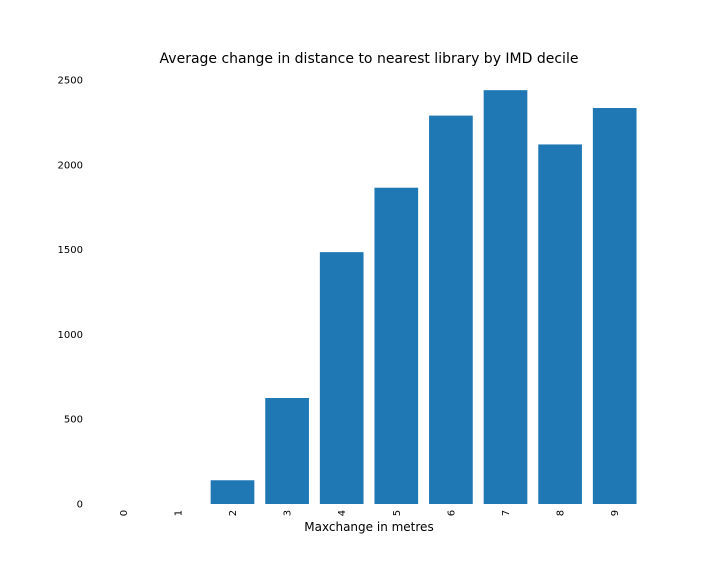 This screenshot has height=576, width=720. Describe the element at coordinates (368, 527) in the screenshot. I see `x-axis-label: Maxchange in metres` at that location.